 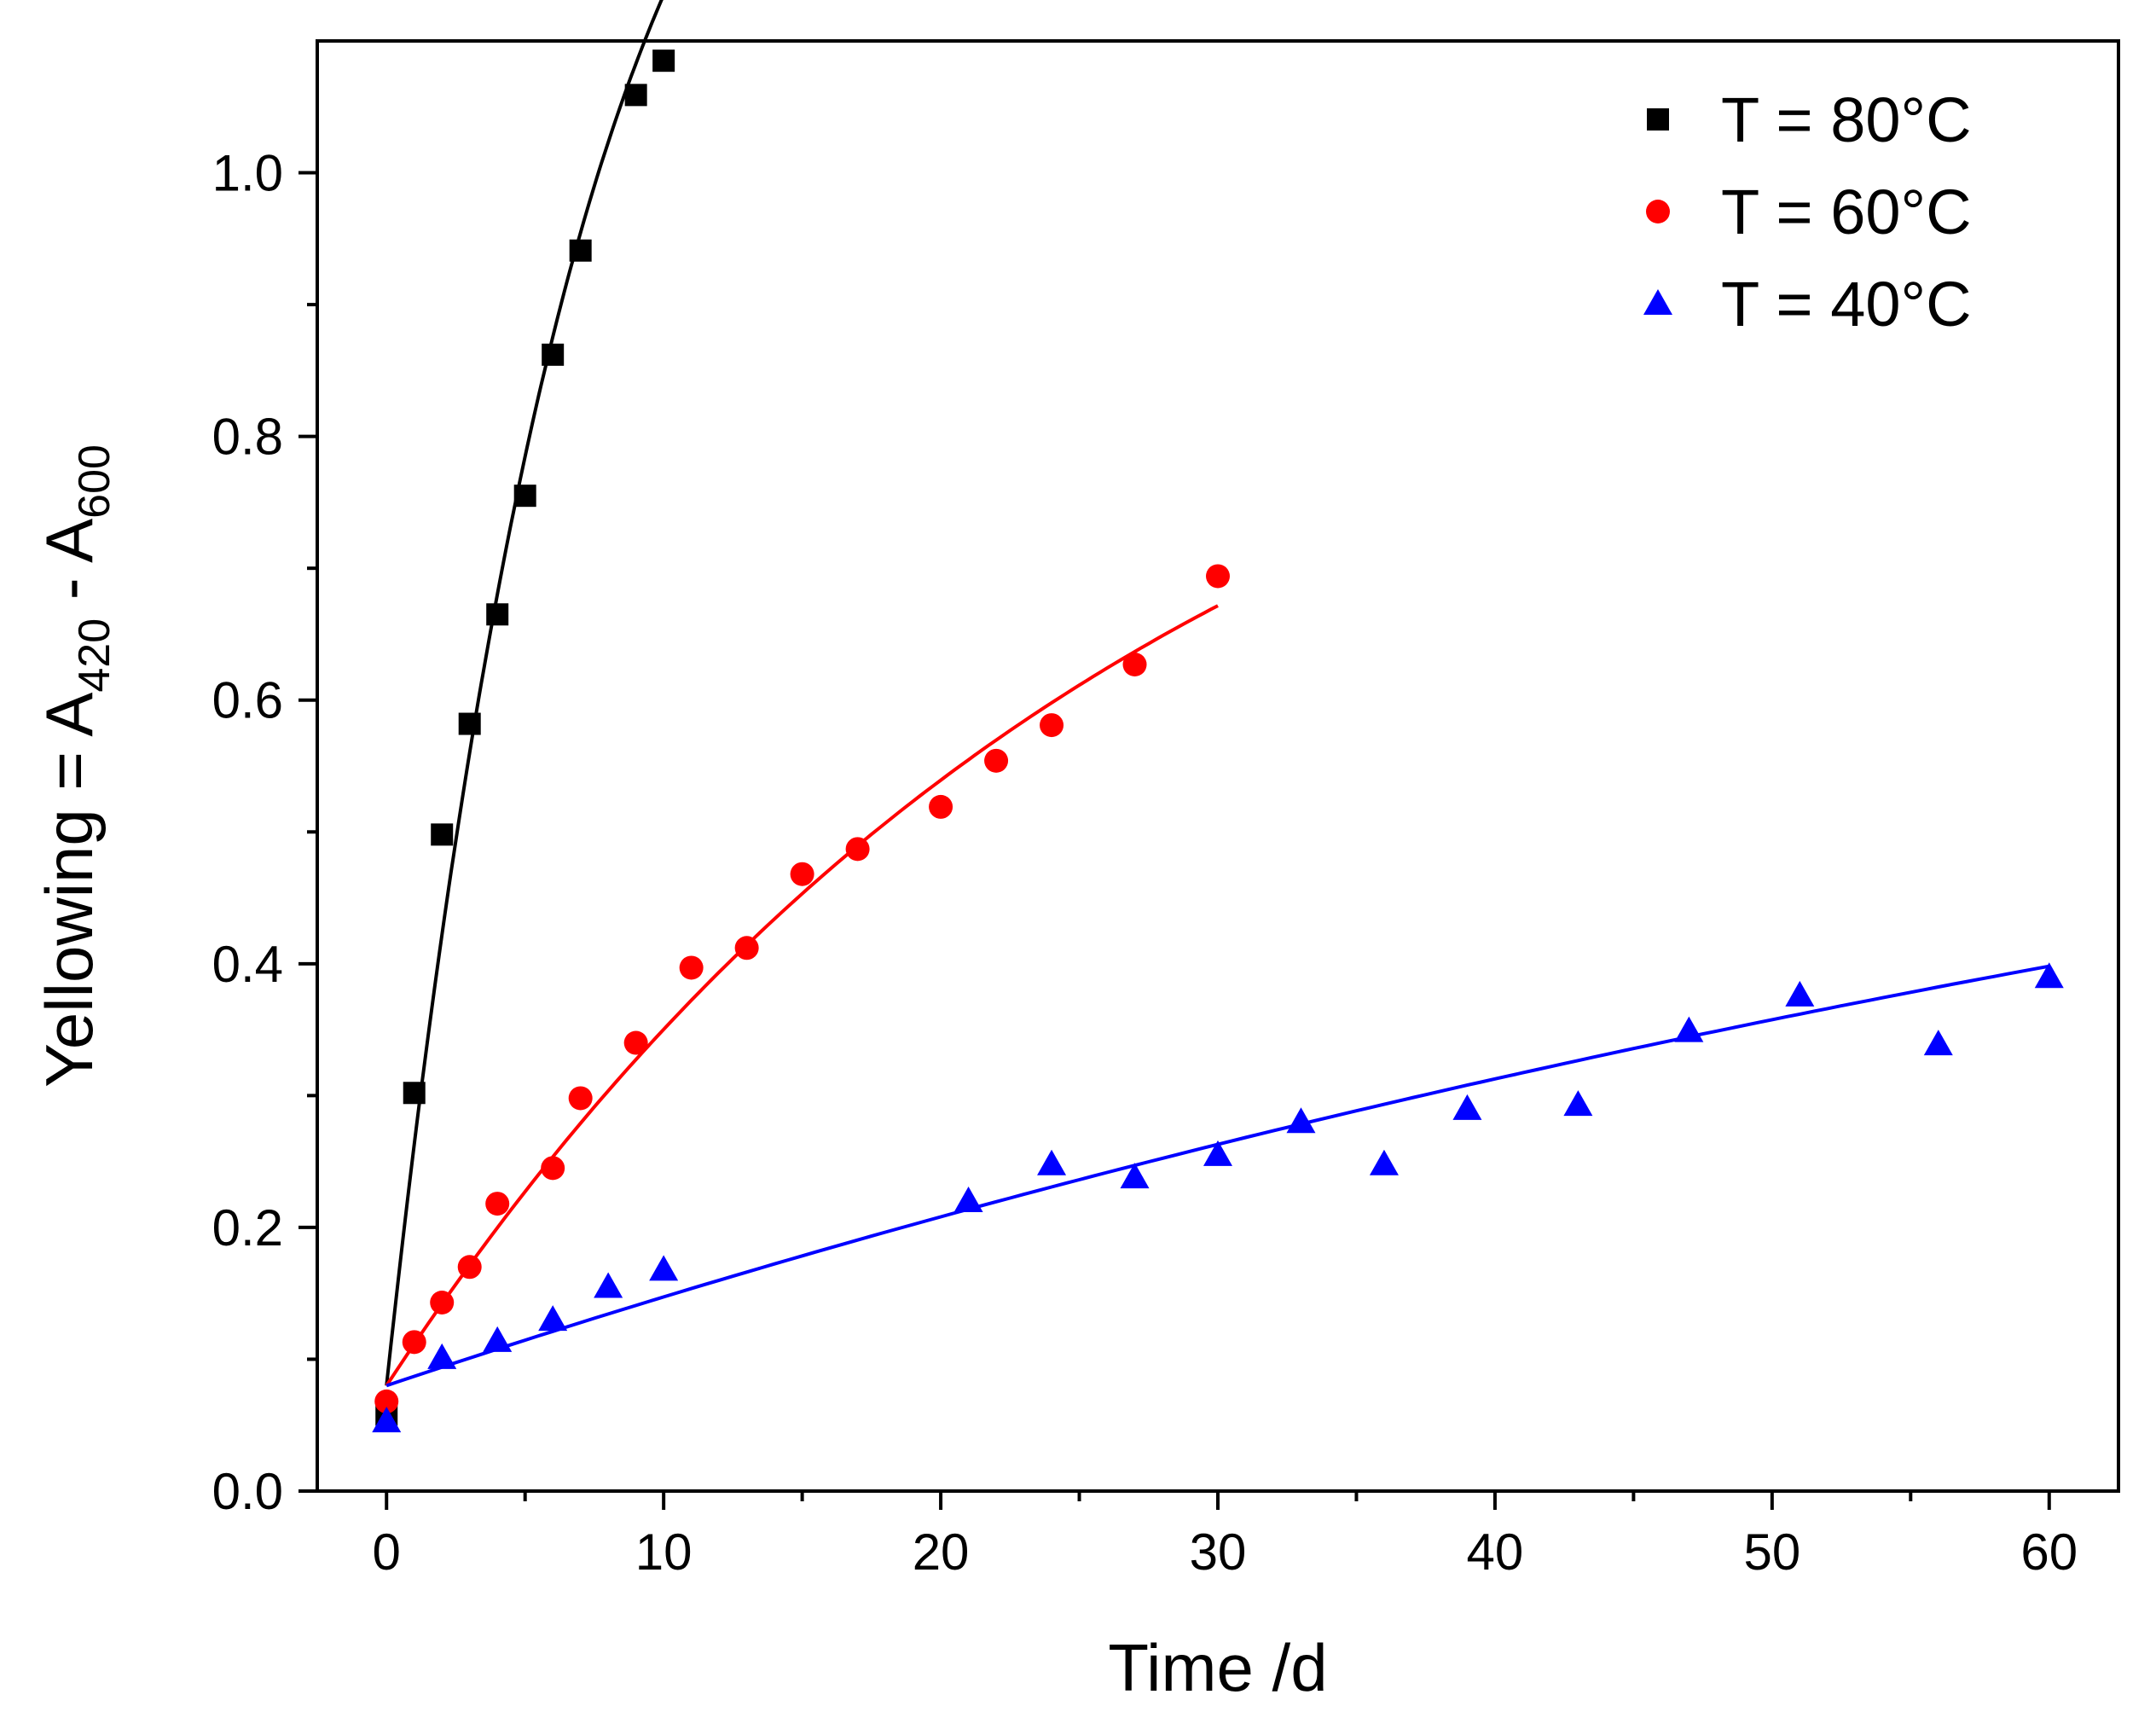 What do you see at coordinates (1846, 119) in the screenshot?
I see `legend-label: T = 80°C` at bounding box center [1846, 119].